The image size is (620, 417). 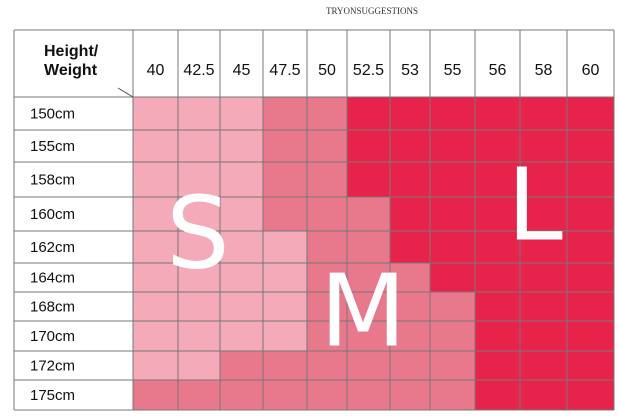 What do you see at coordinates (52, 277) in the screenshot?
I see `row-label: 164cm` at bounding box center [52, 277].